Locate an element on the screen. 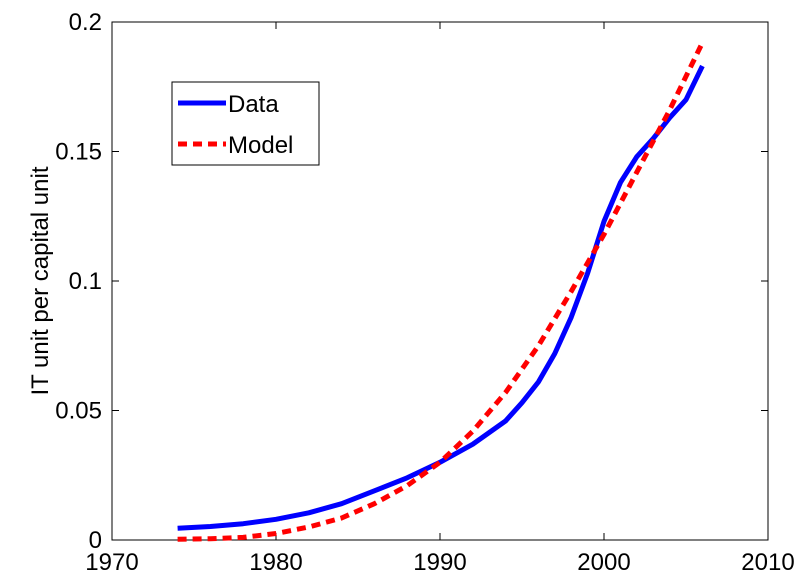  x-tick-label: 1980 is located at coordinates (275, 562).